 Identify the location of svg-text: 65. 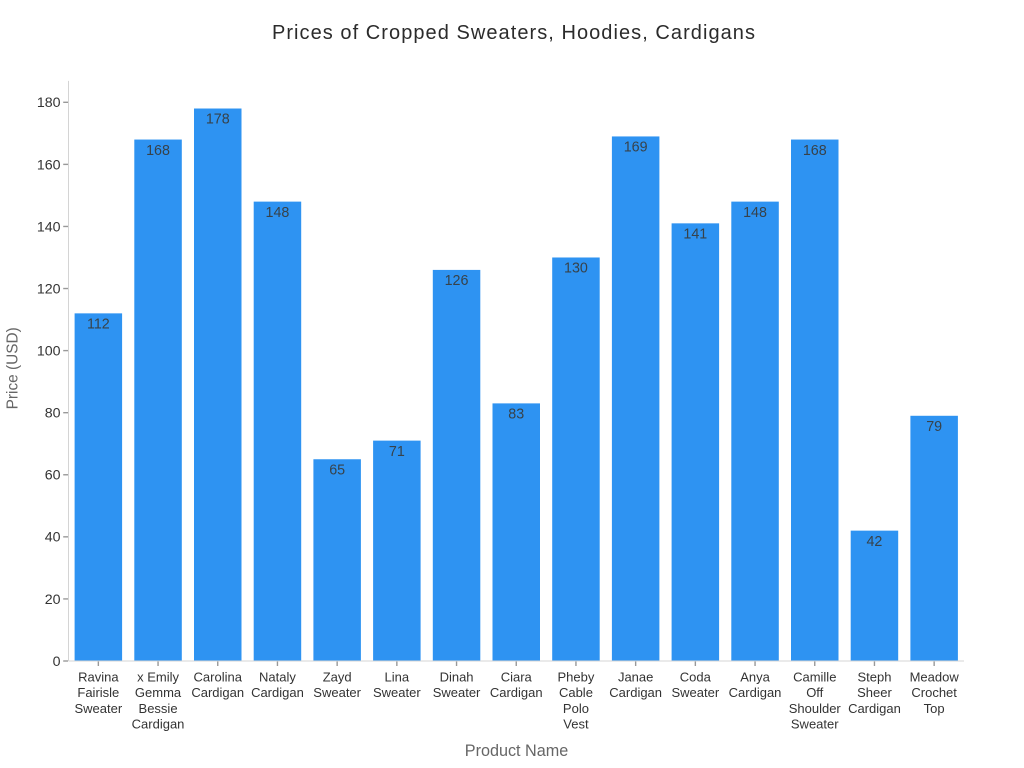
(337, 470).